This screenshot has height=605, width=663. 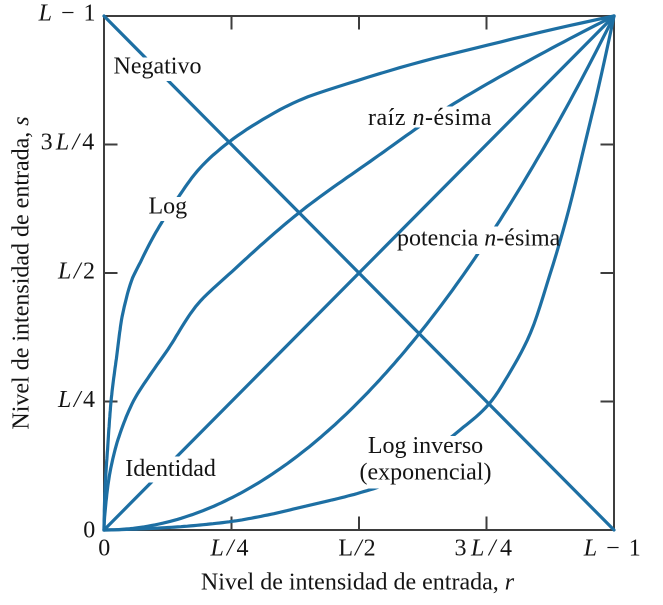 What do you see at coordinates (358, 583) in the screenshot?
I see `svg-text:Nivel de intensidad de entrada: Nivel de intensidad de entrada, r` at bounding box center [358, 583].